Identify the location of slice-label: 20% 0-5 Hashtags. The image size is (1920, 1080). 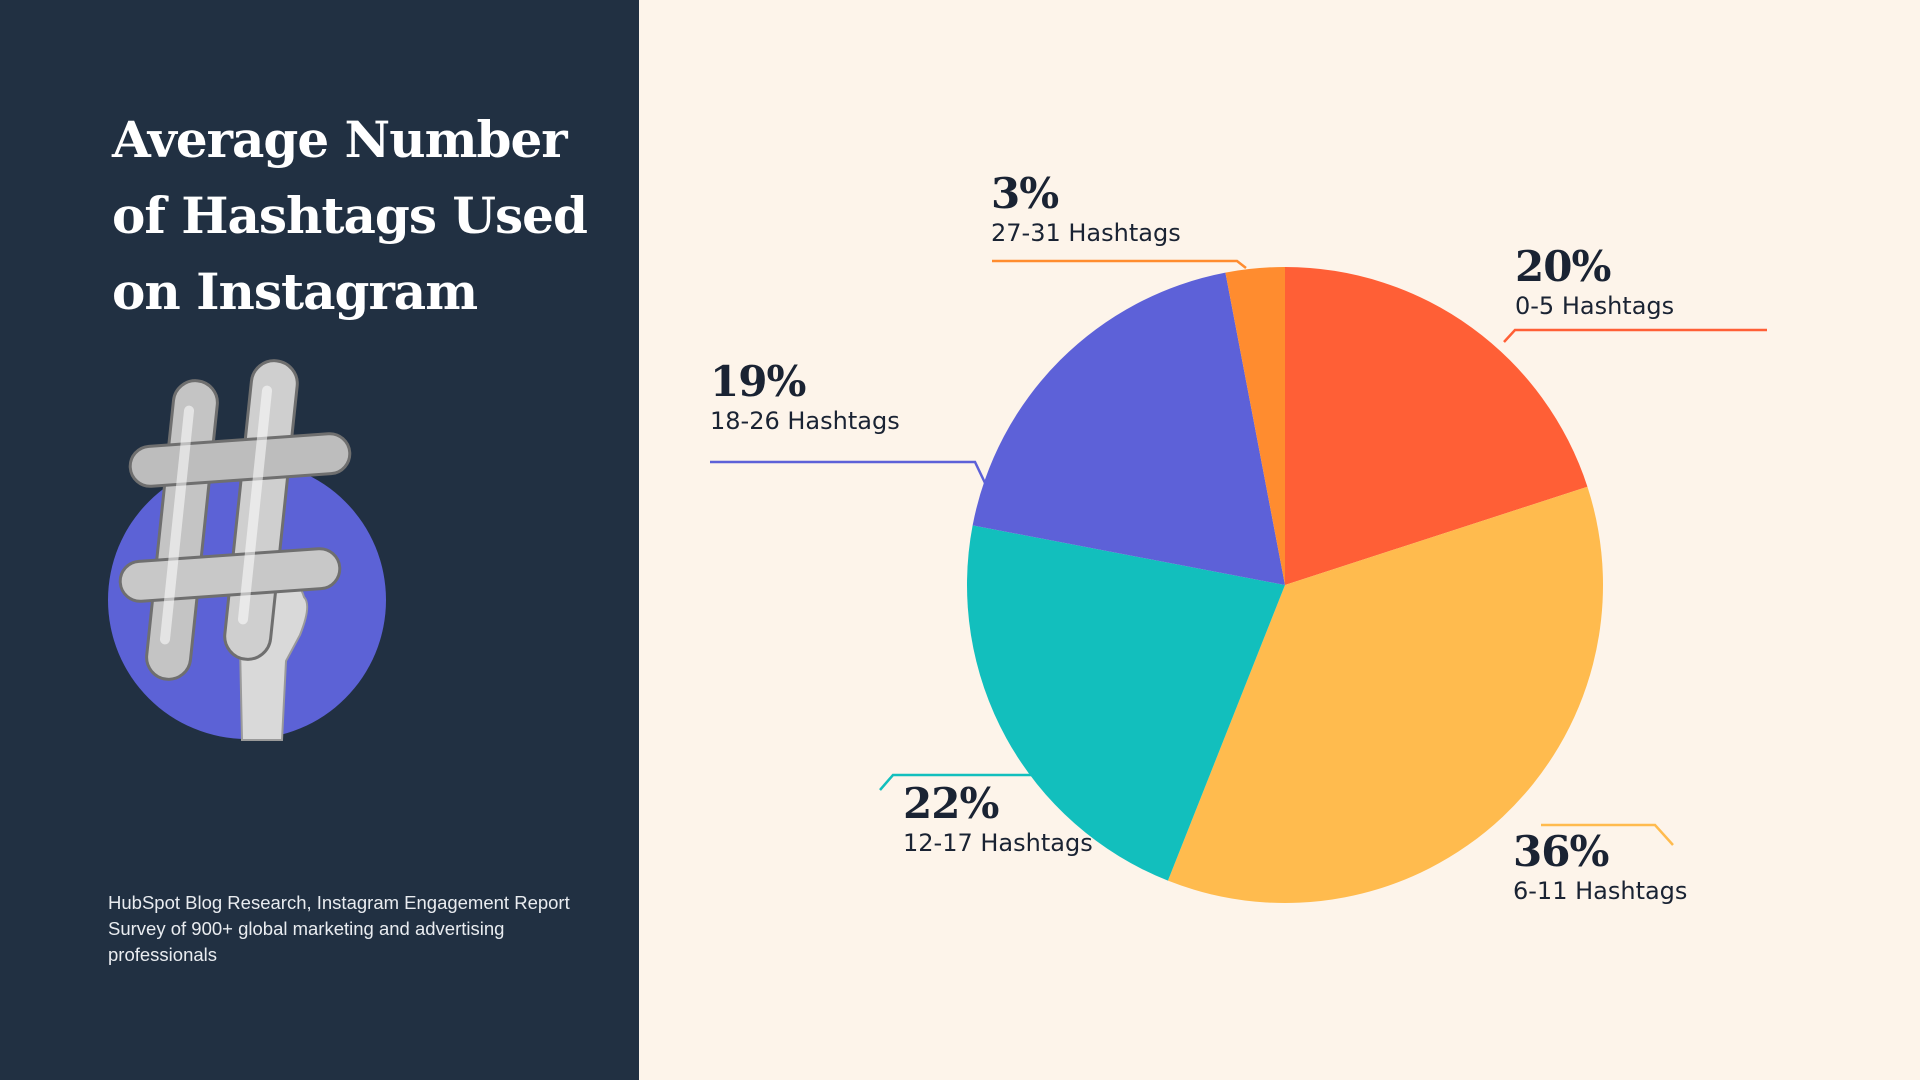
(1594, 282).